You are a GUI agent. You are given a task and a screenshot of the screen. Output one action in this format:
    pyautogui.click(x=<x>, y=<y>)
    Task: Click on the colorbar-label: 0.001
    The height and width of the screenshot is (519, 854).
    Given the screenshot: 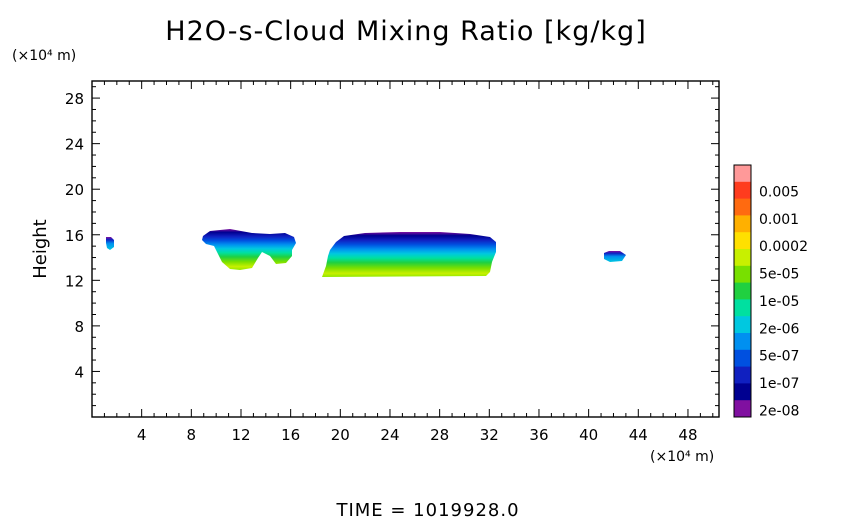 What is the action you would take?
    pyautogui.click(x=779, y=220)
    